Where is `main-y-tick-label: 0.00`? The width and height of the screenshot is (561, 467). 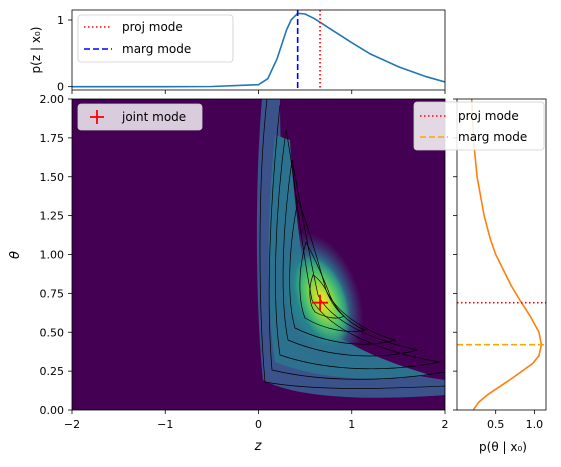 main-y-tick-label: 0.00 is located at coordinates (52, 410).